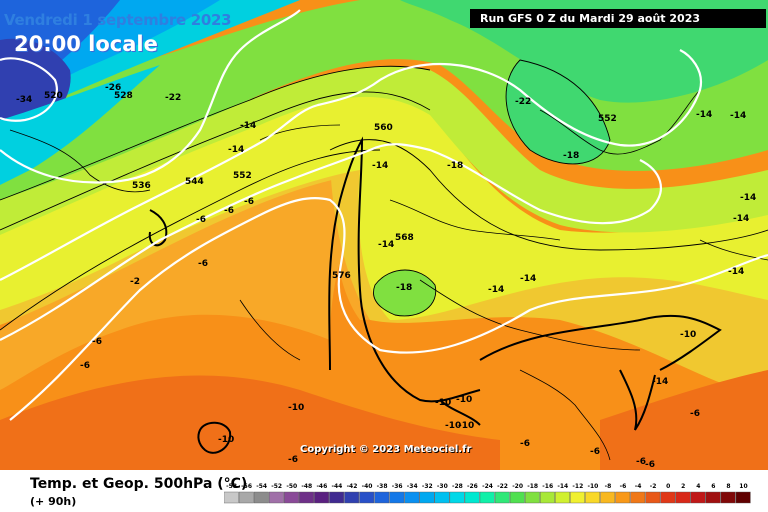  I want to click on forecast-time: 20:00 locale, so click(86, 44).